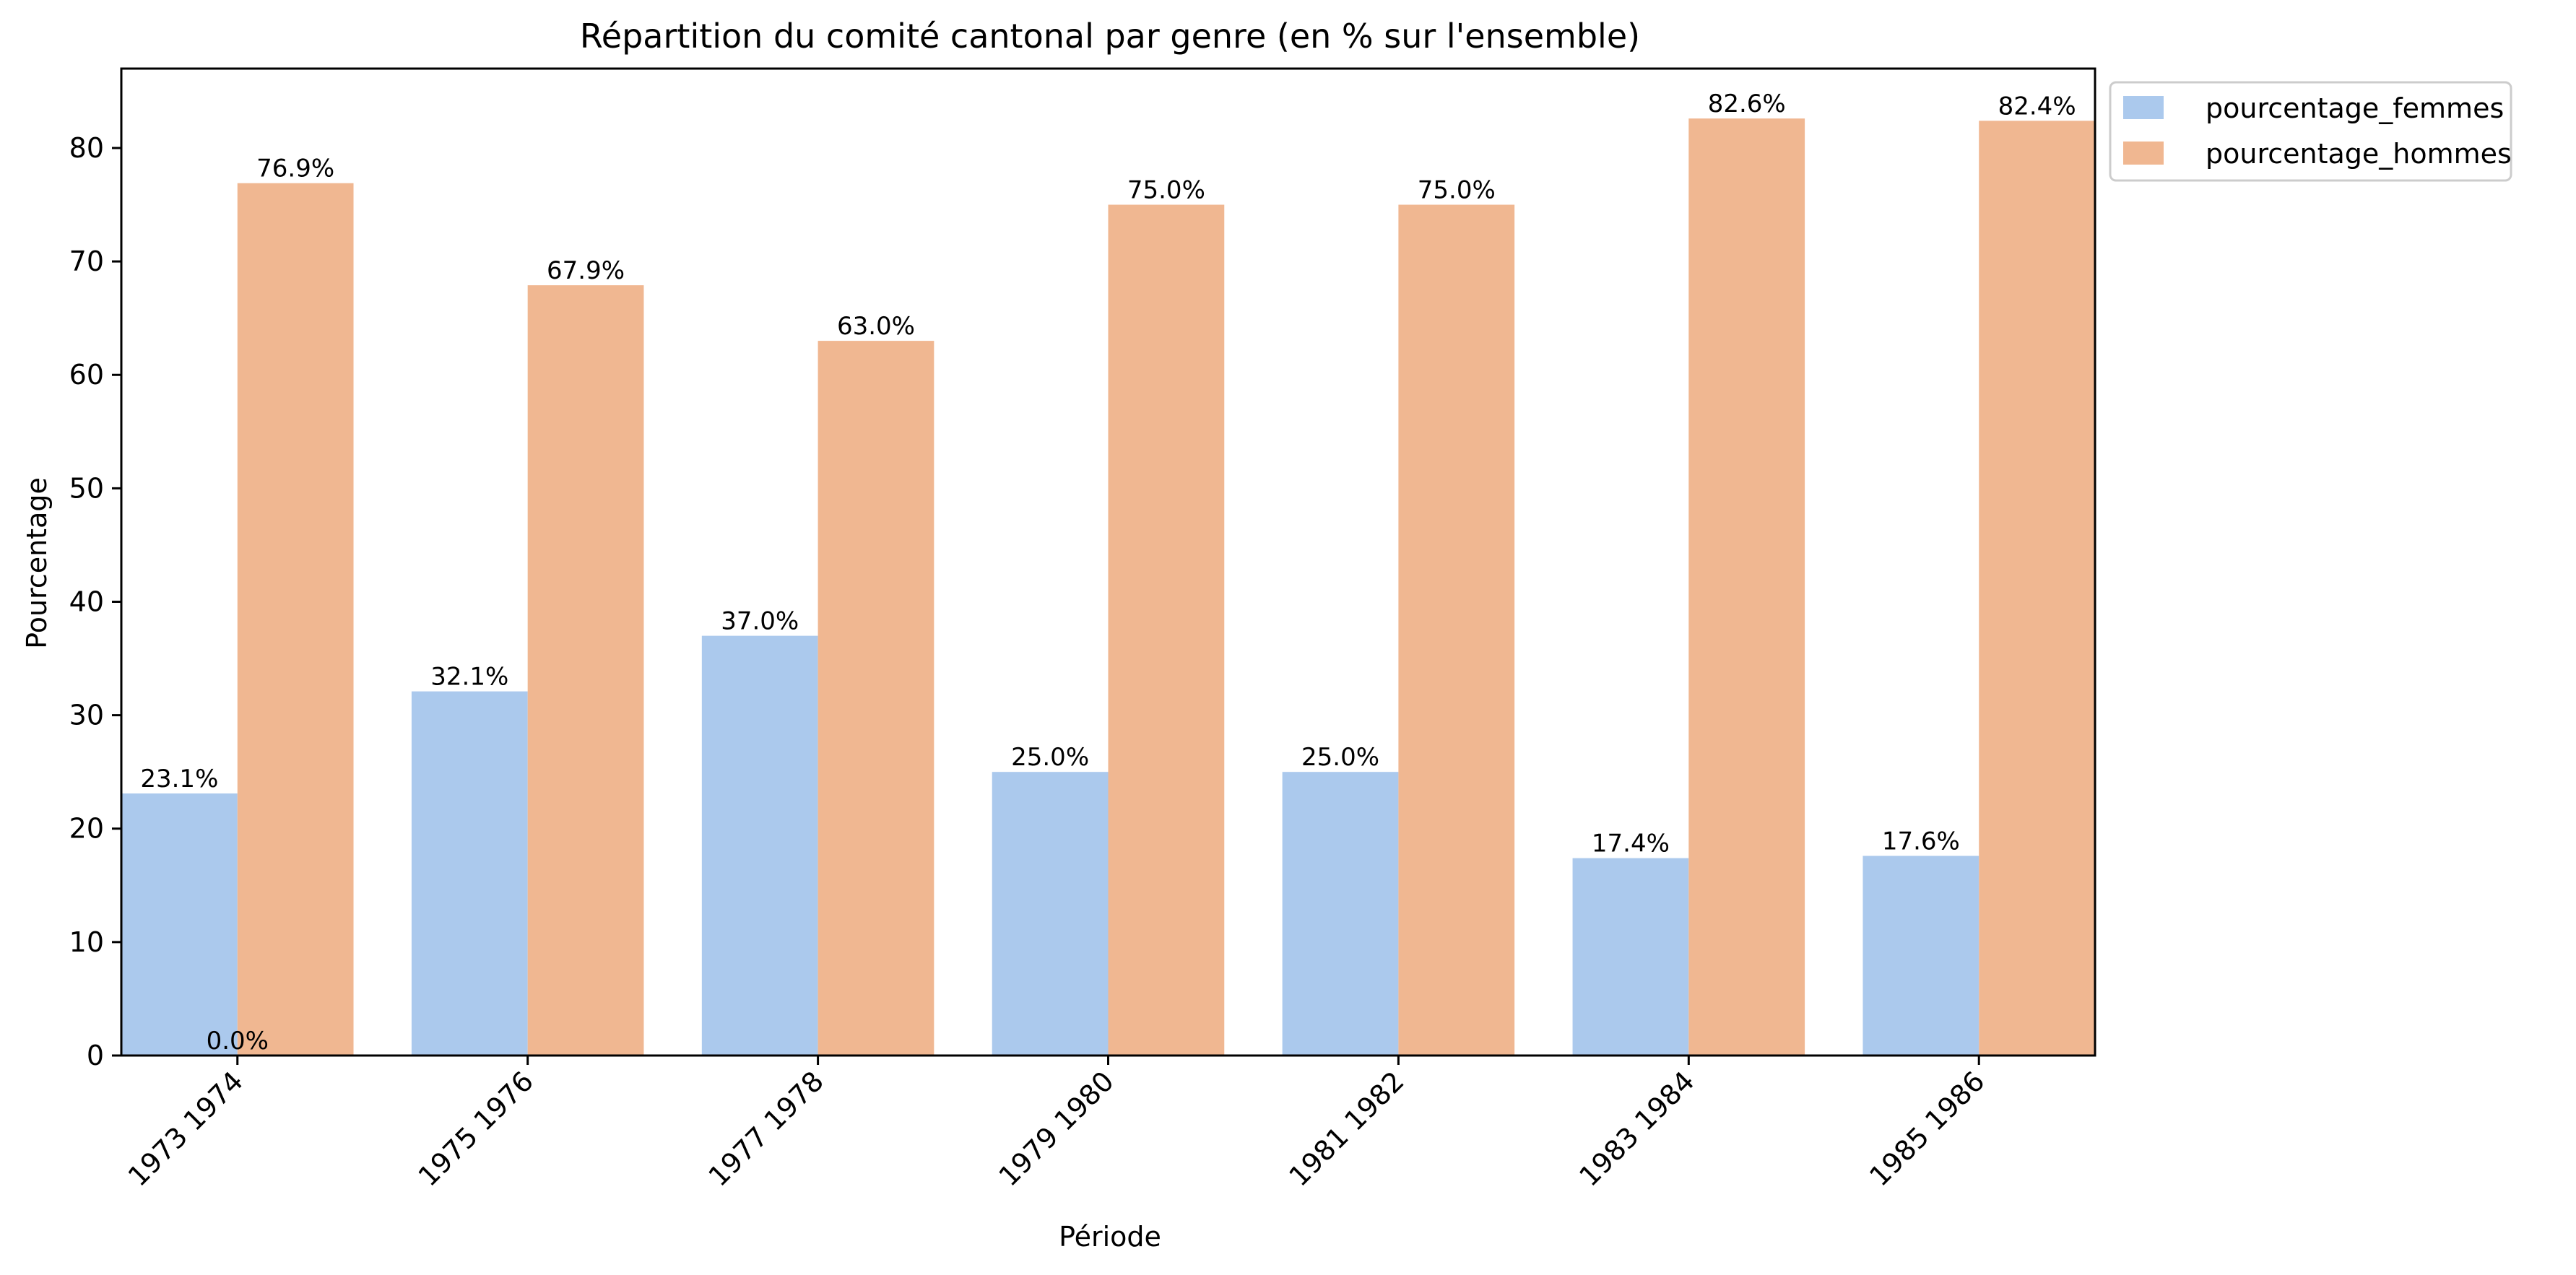  Describe the element at coordinates (86, 601) in the screenshot. I see `y-tick-label: 40` at that location.